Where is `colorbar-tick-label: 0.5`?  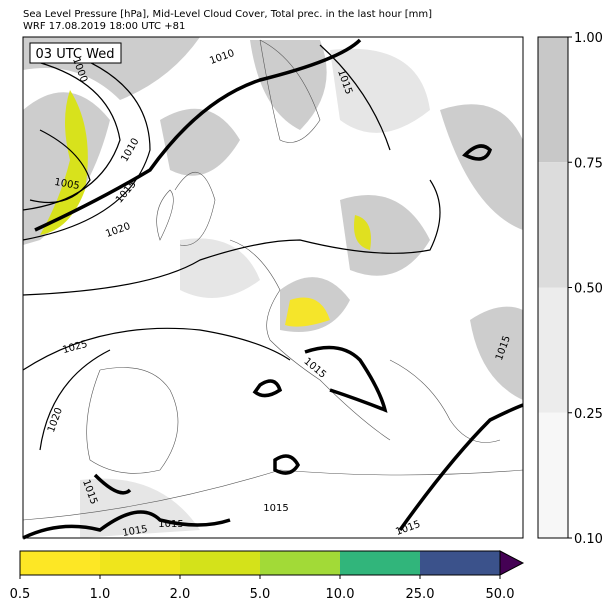 colorbar-tick-label: 0.5 is located at coordinates (20, 594).